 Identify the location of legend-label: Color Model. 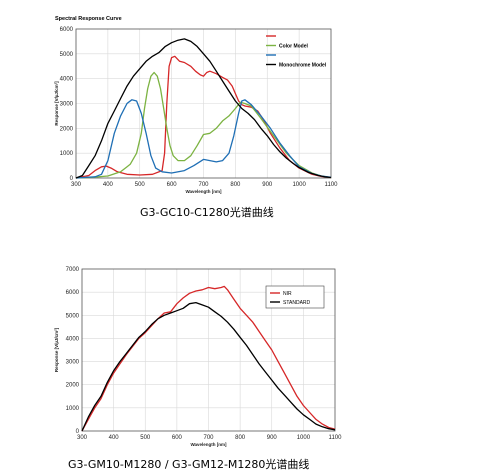
(293, 47).